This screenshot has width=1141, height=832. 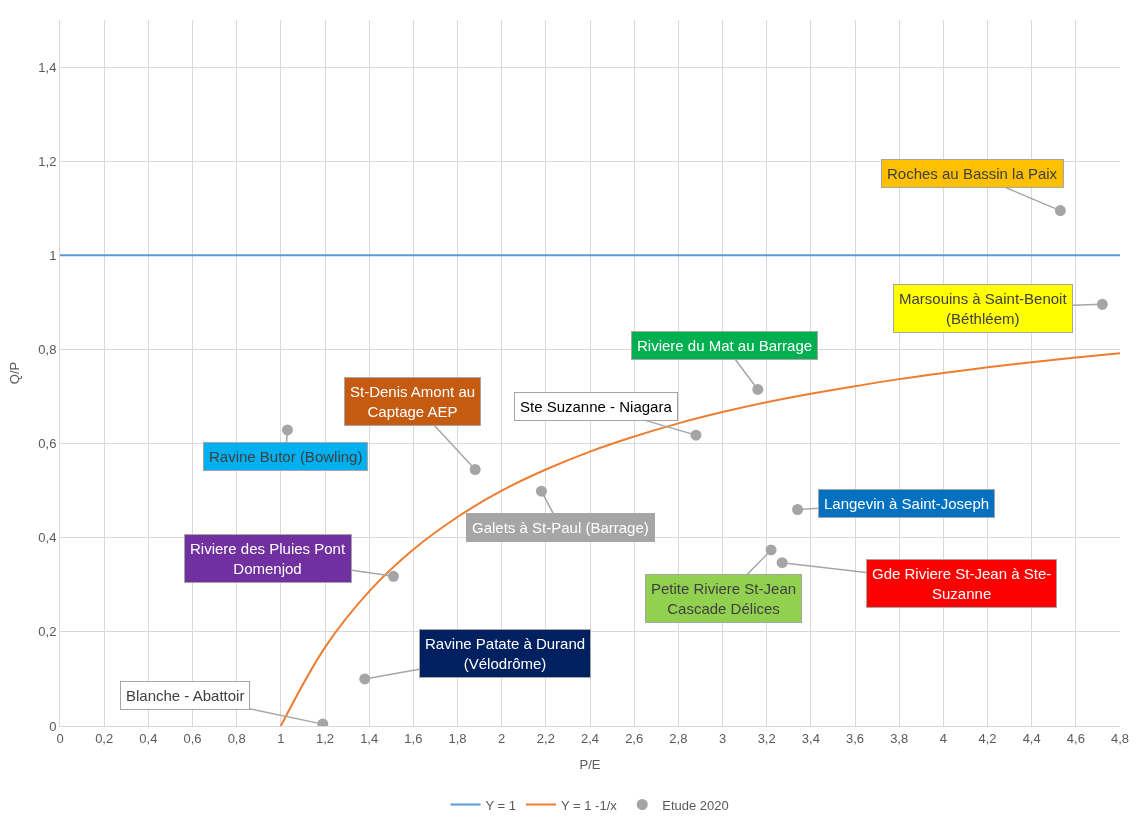 What do you see at coordinates (104, 738) in the screenshot?
I see `x-tick-label: 0,2` at bounding box center [104, 738].